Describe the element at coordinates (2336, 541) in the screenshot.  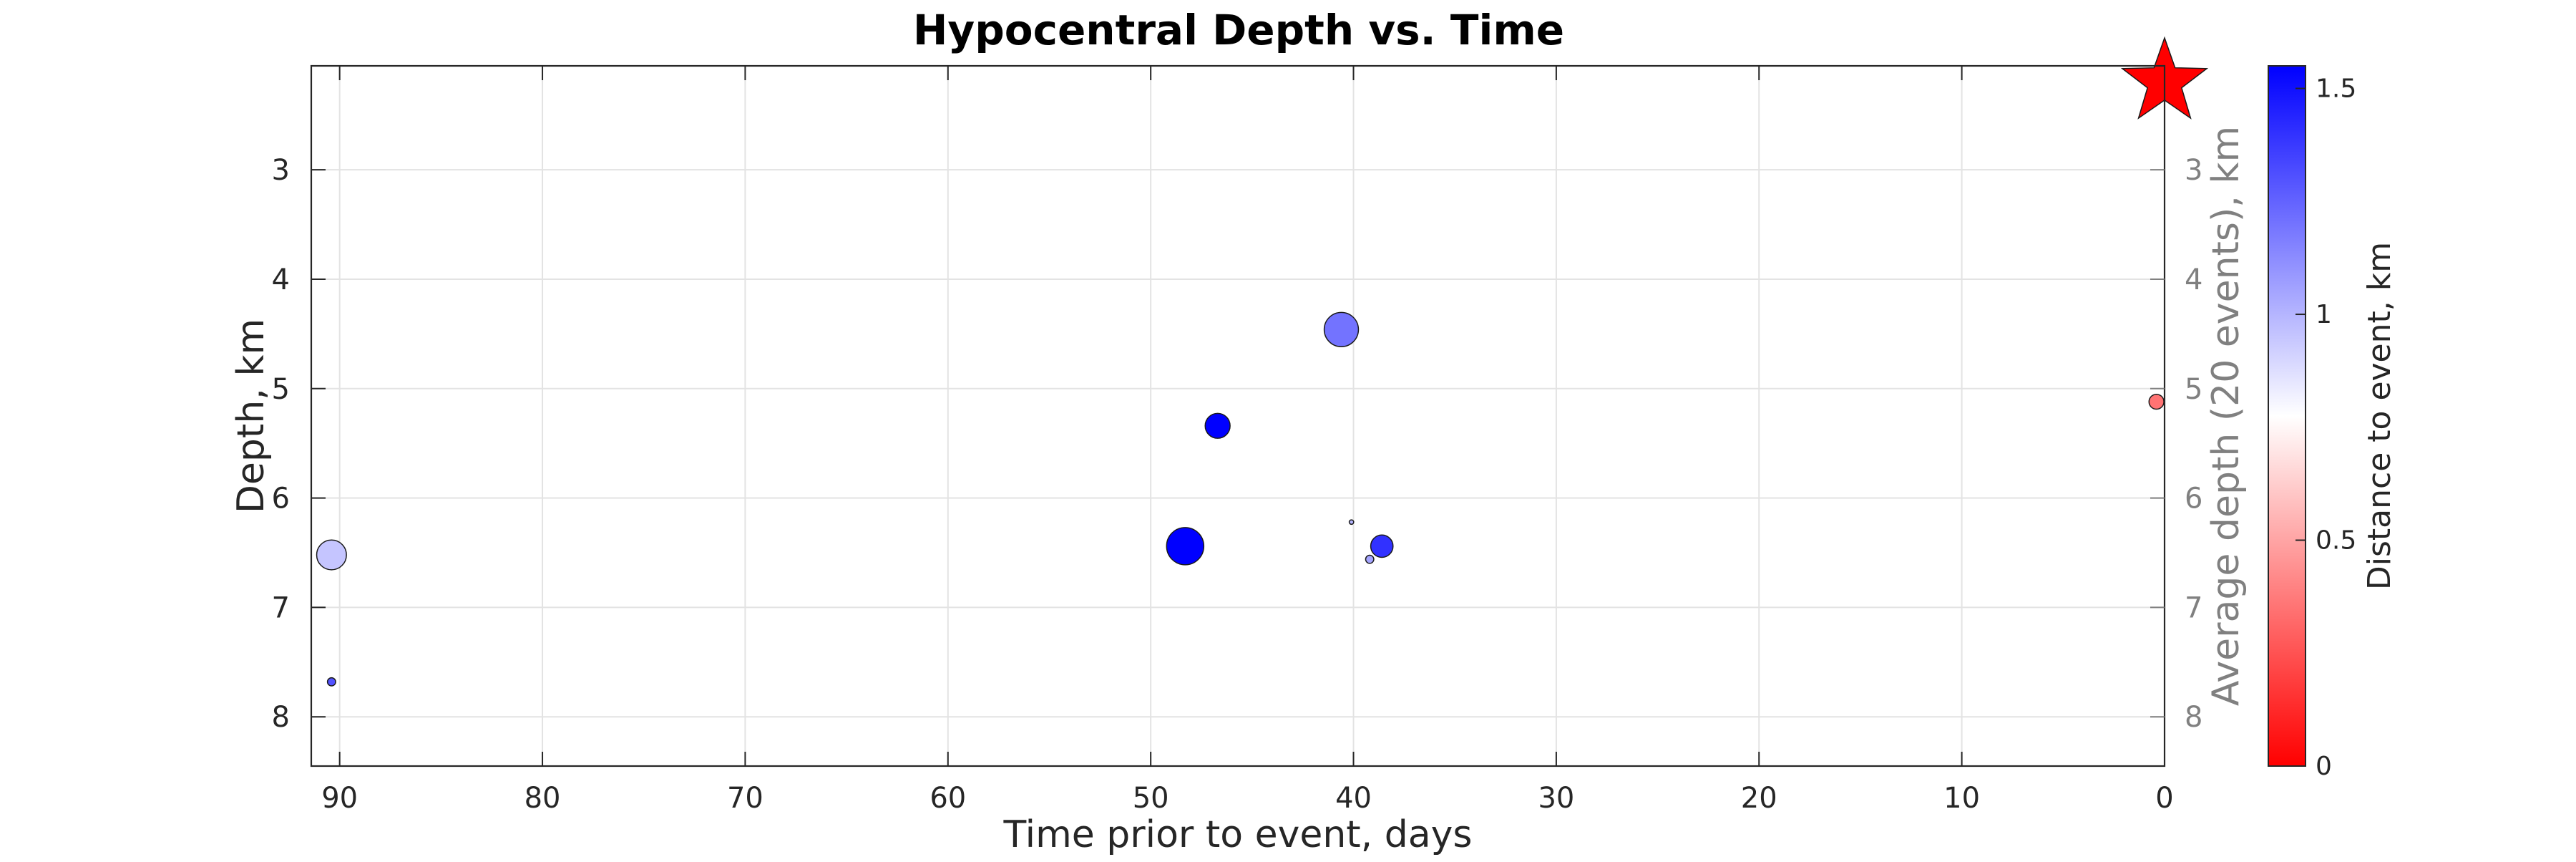
I see `colorbar-tick-label: 0.5` at that location.